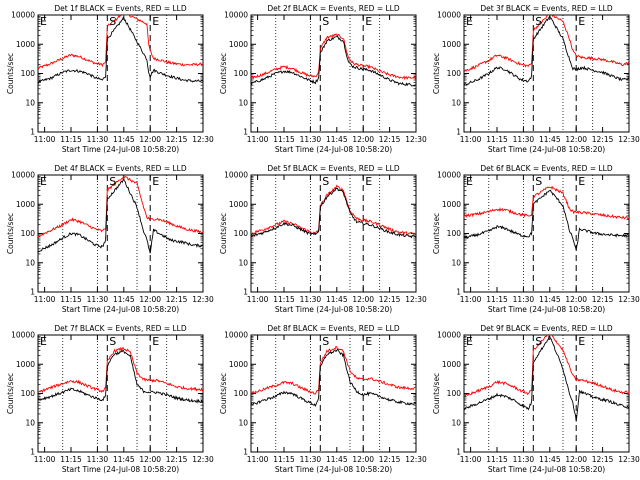  What do you see at coordinates (546, 328) in the screenshot?
I see `chart-title: Det 9f BLACK = Events, RED = LLD` at bounding box center [546, 328].